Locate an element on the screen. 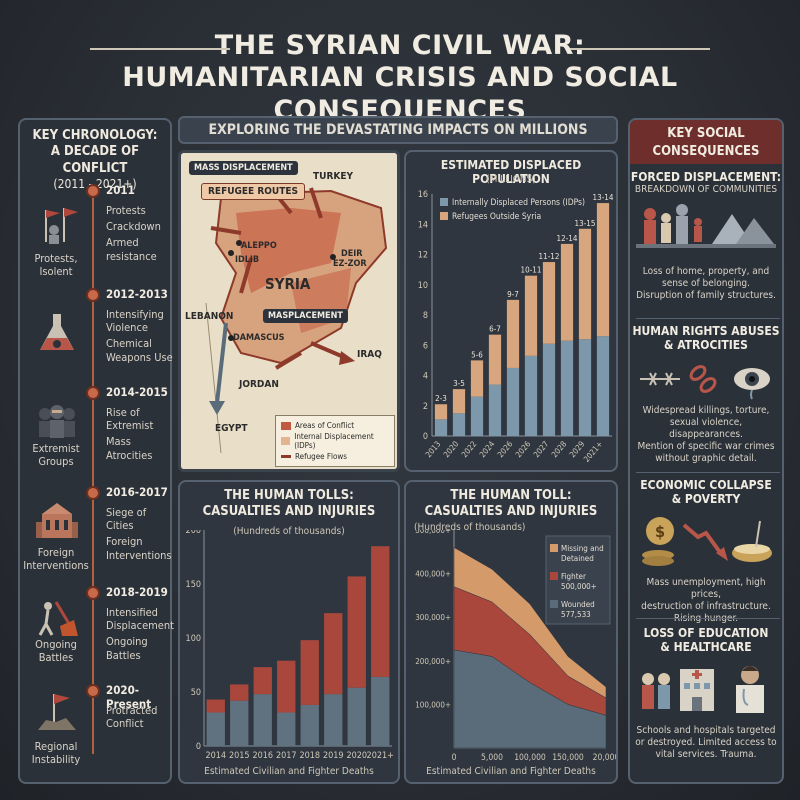 This screenshot has height=800, width=800. y-tick-label: 400,000+ is located at coordinates (433, 574).